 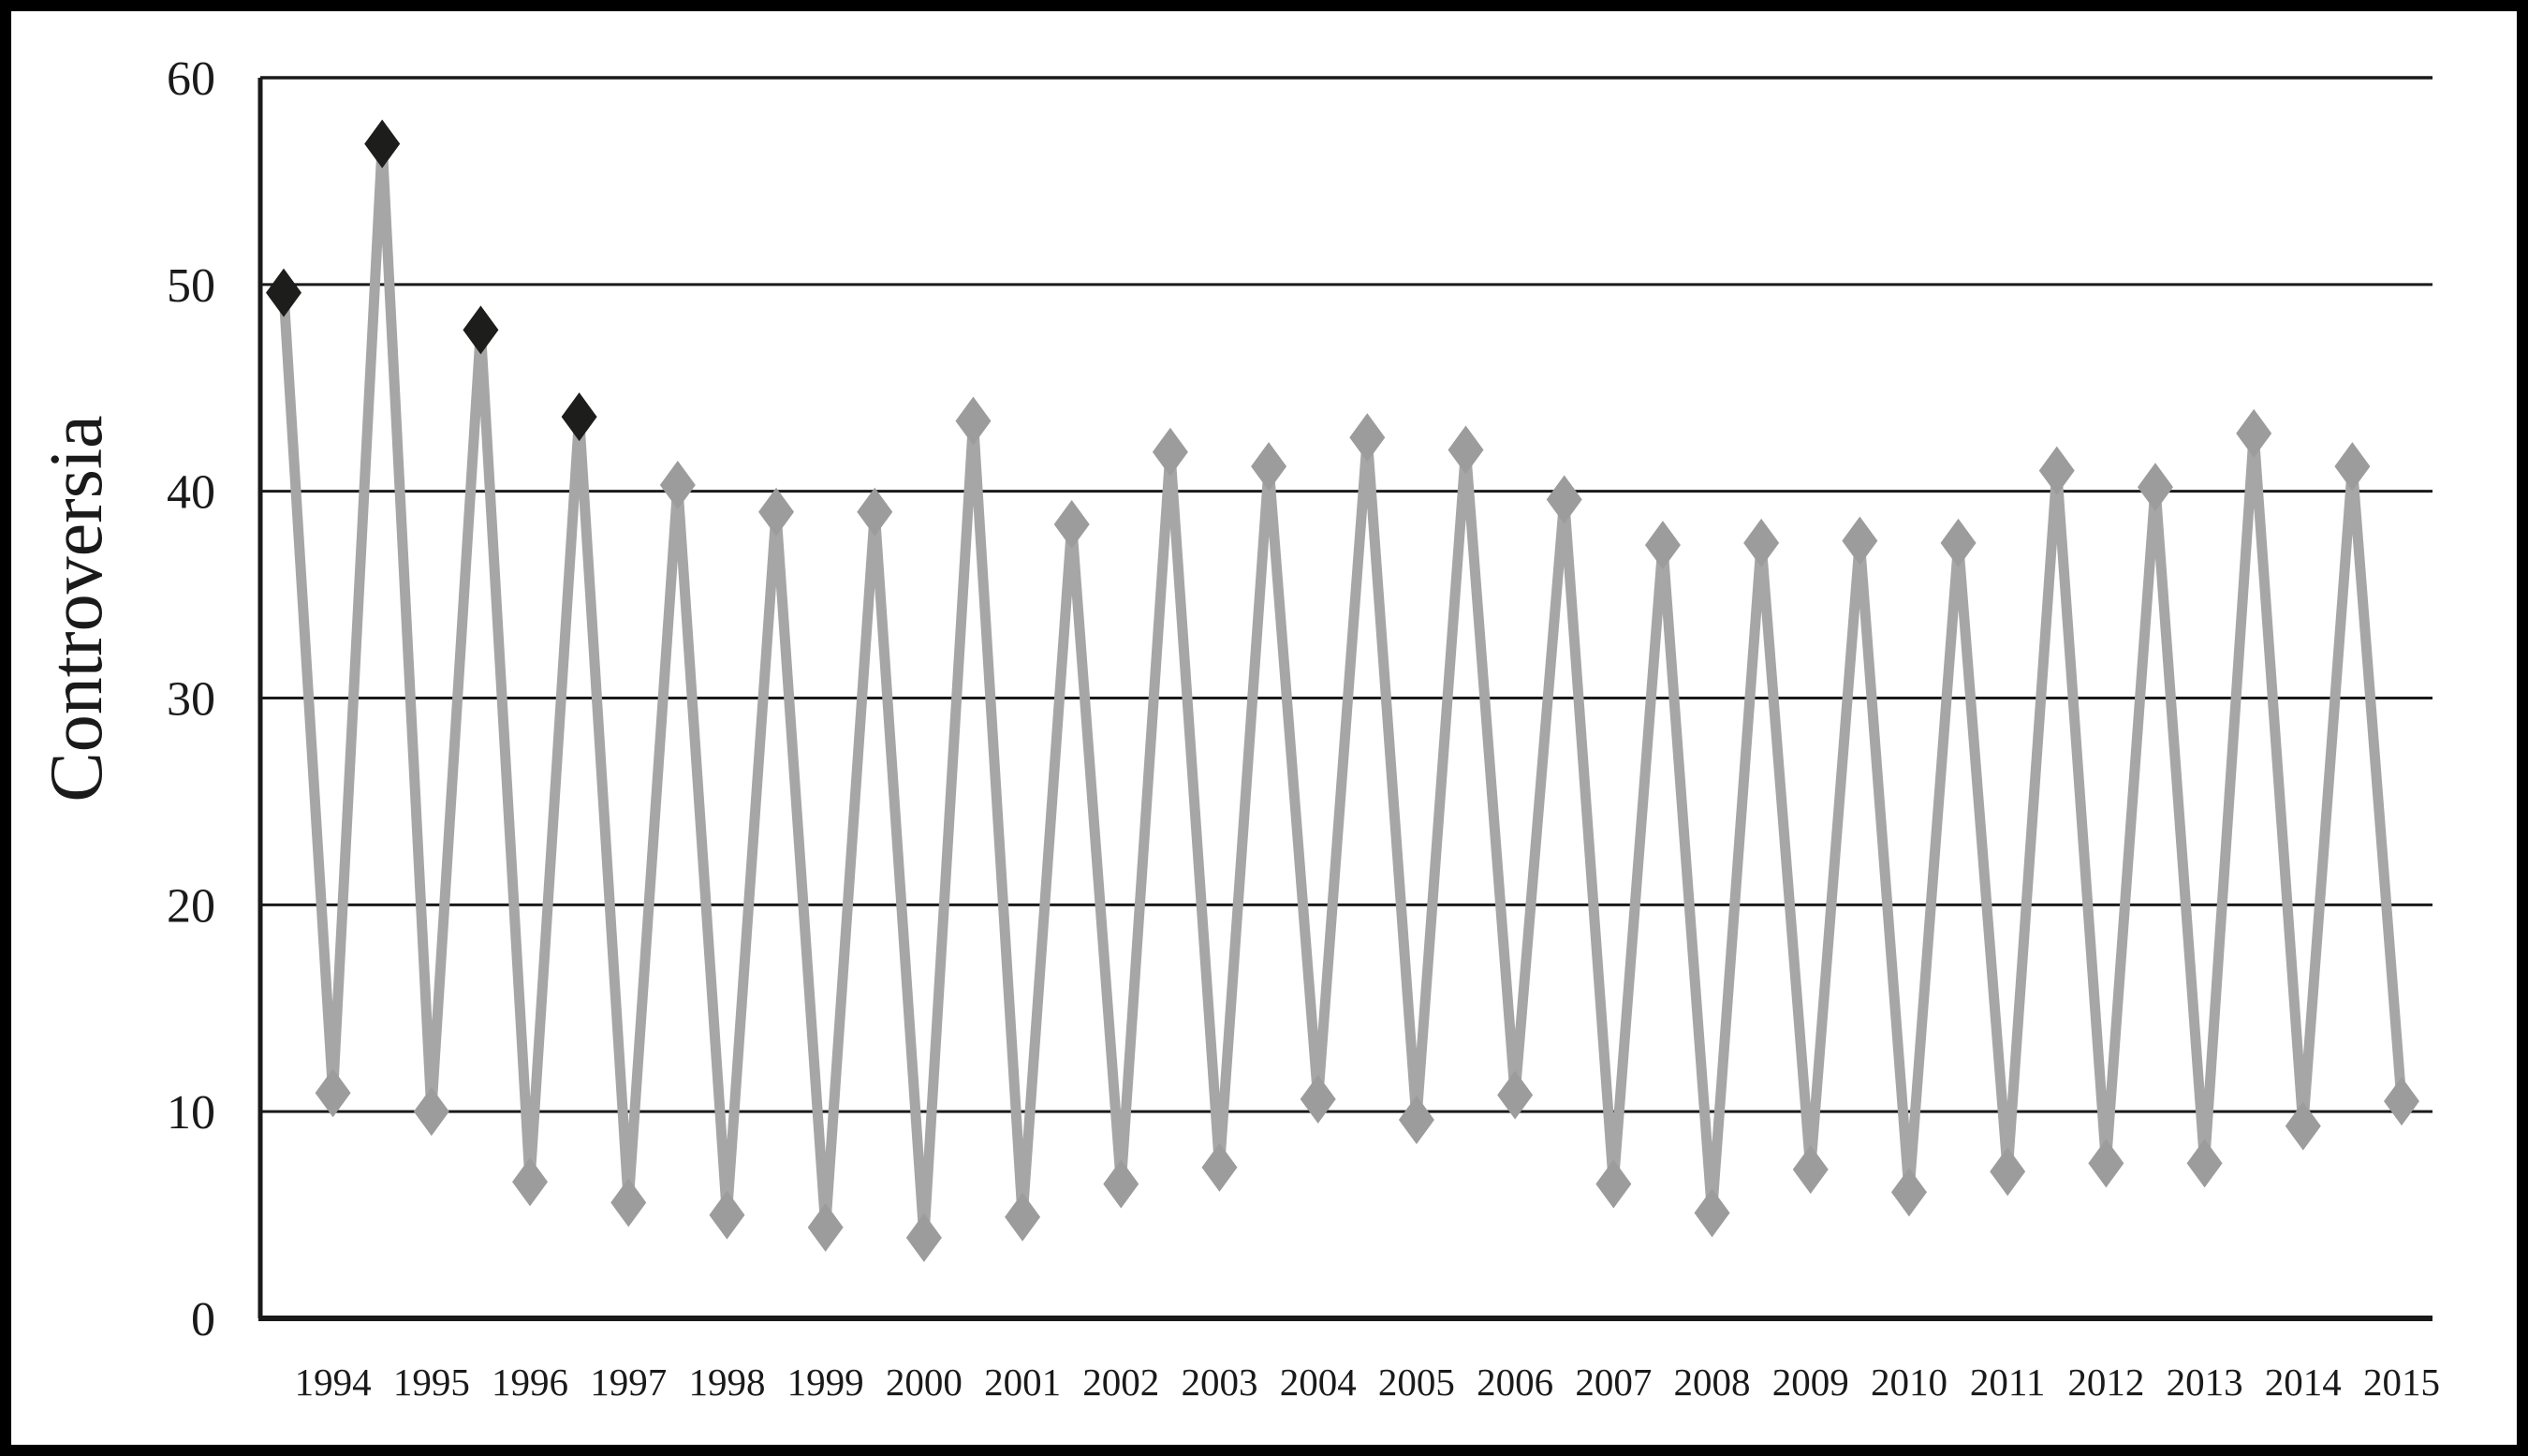 What do you see at coordinates (333, 1093) in the screenshot?
I see `data-point-marker-1994-low` at bounding box center [333, 1093].